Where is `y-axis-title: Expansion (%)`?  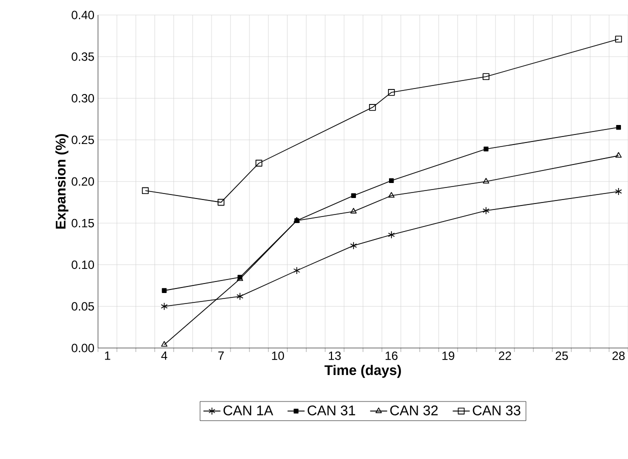 y-axis-title: Expansion (%) is located at coordinates (61, 181).